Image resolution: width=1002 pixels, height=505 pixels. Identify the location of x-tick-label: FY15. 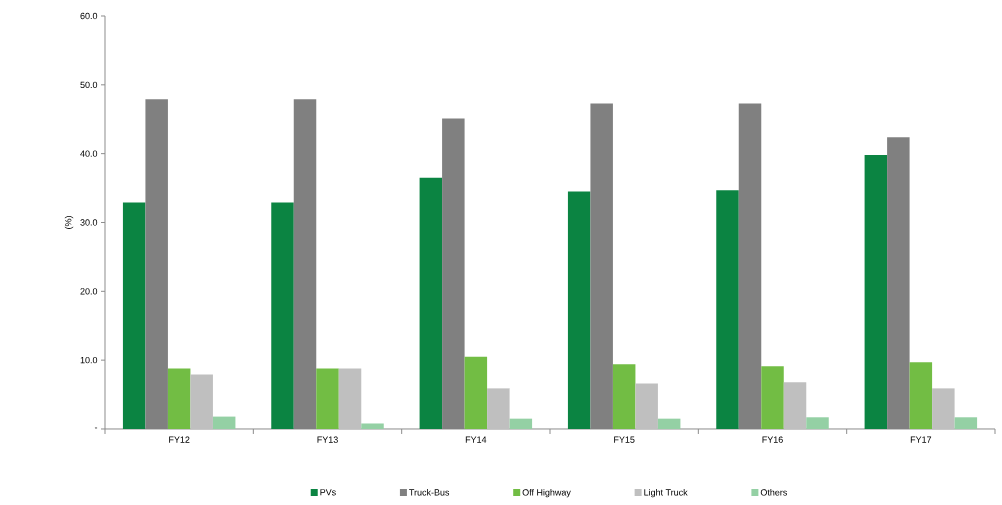
(624, 439).